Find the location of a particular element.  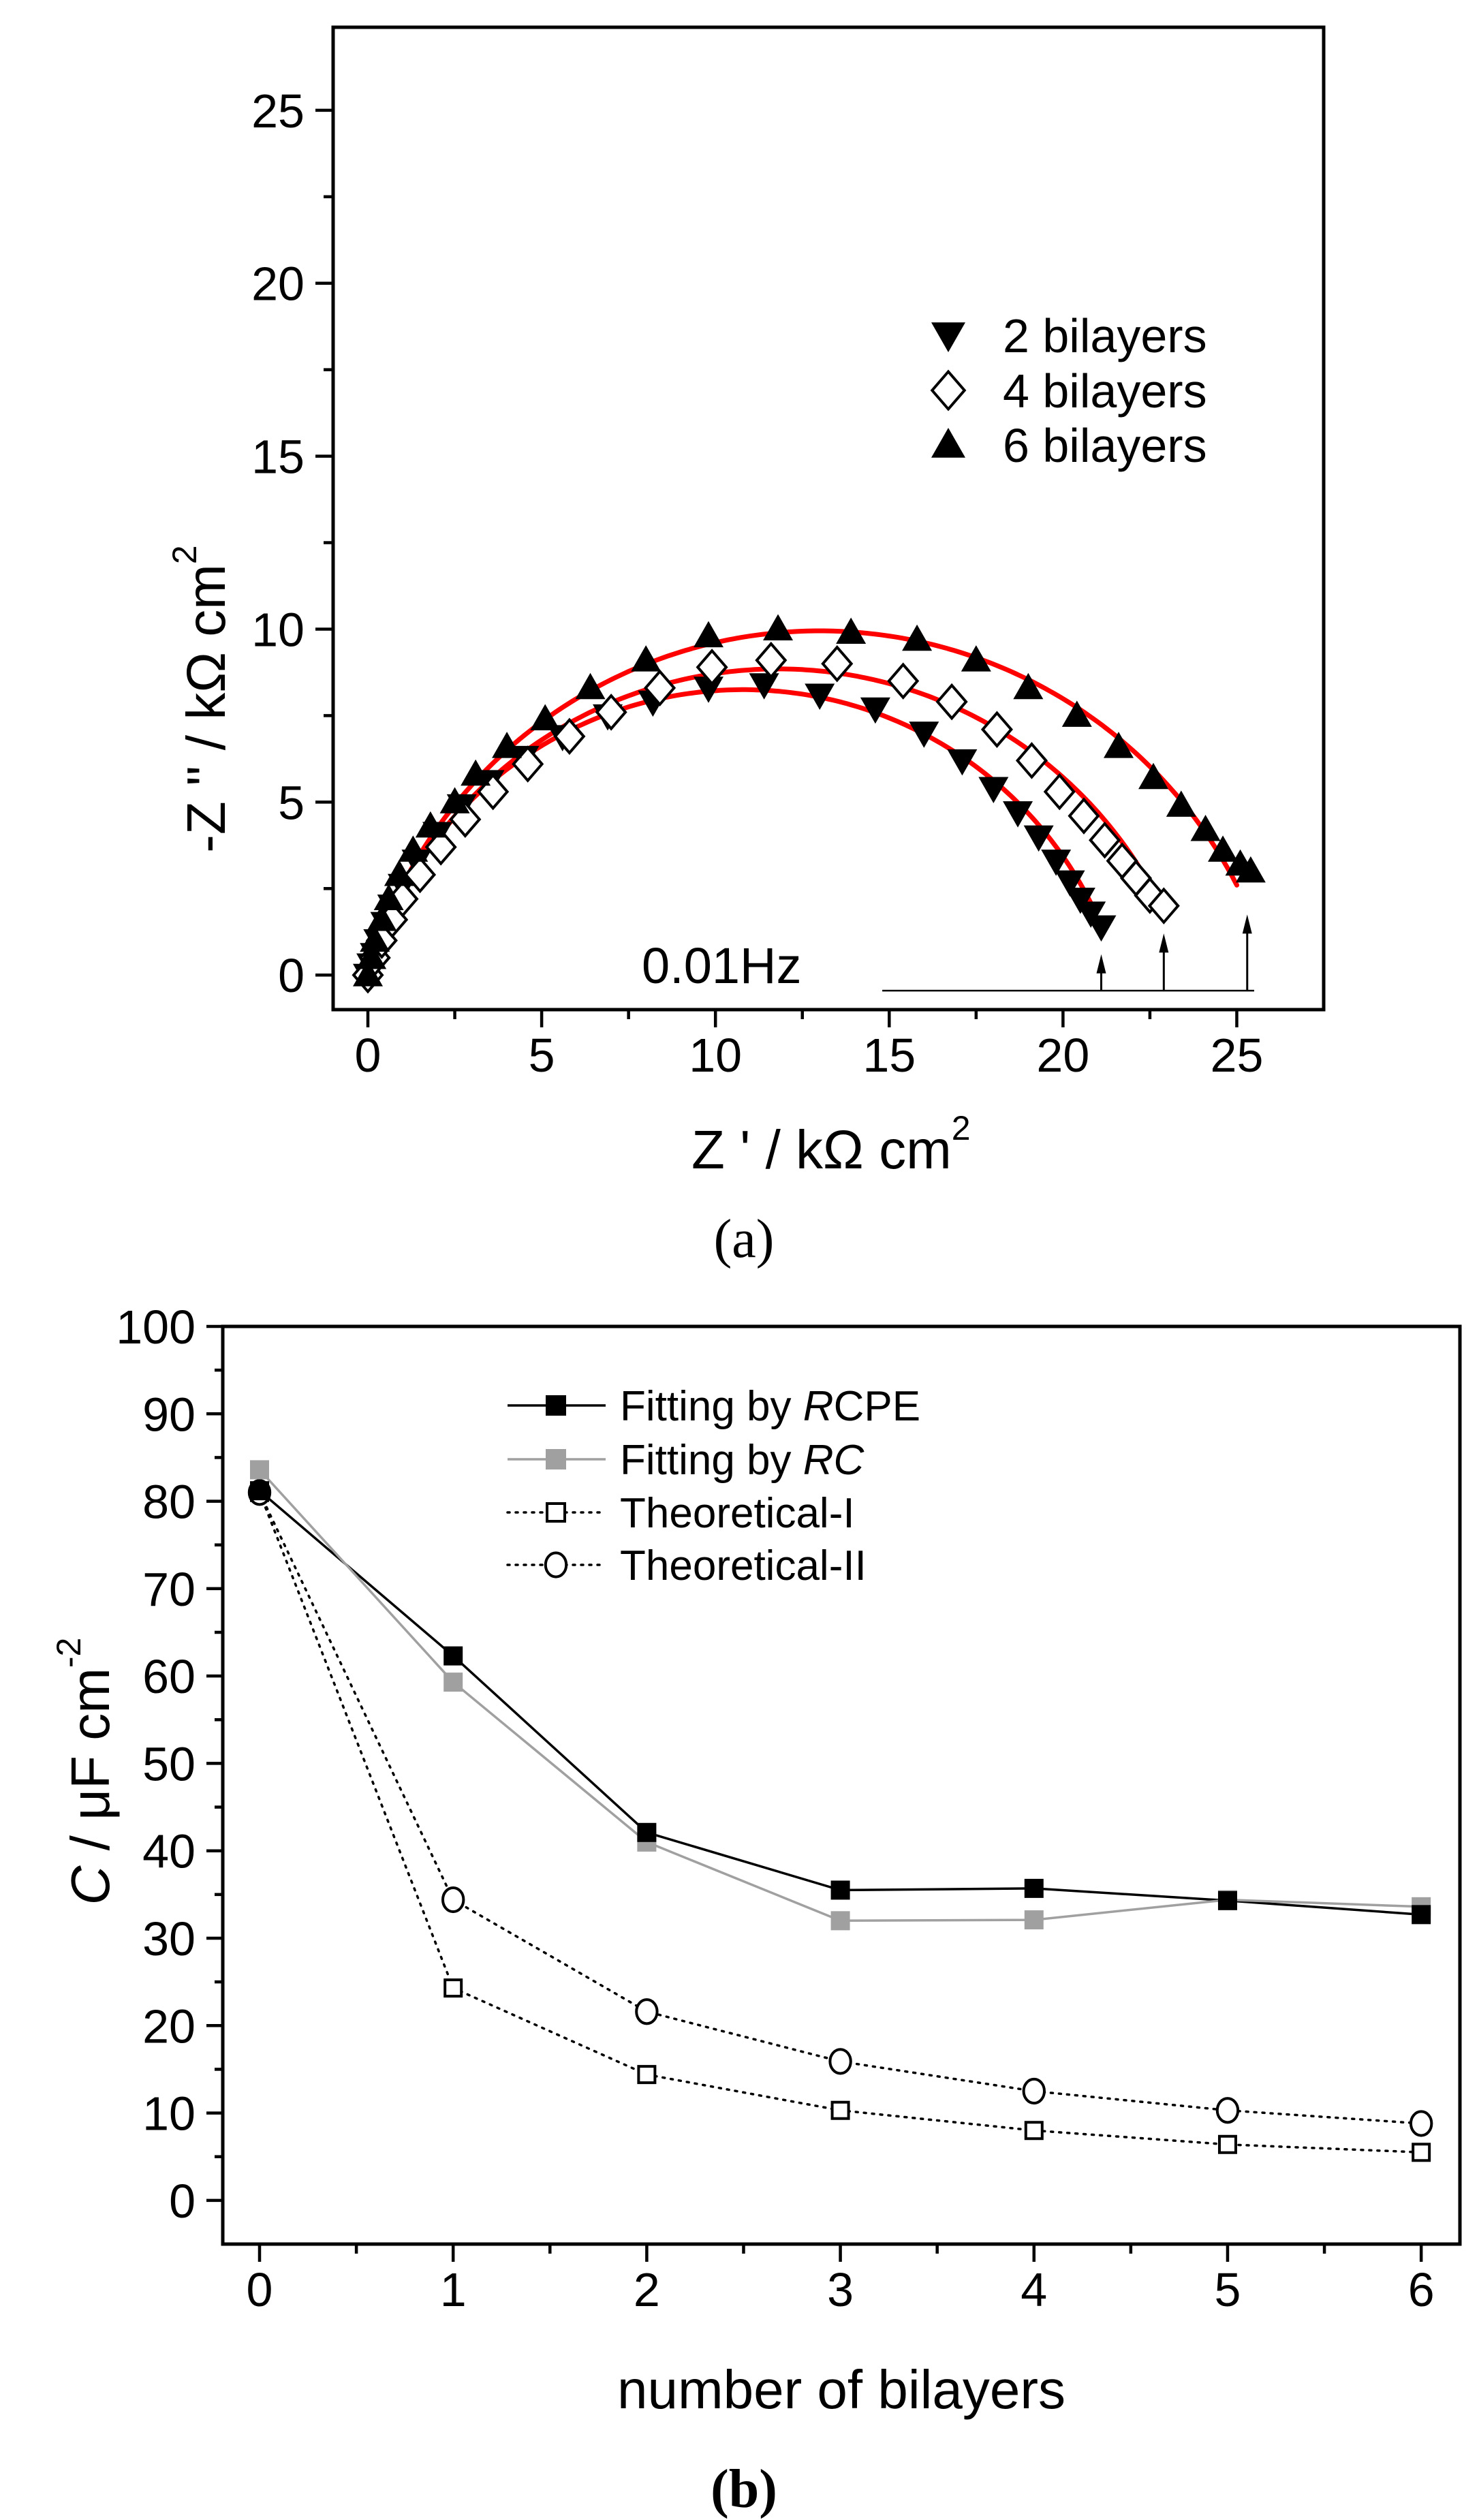

b-x-tick-label: 0 is located at coordinates (260, 2289).